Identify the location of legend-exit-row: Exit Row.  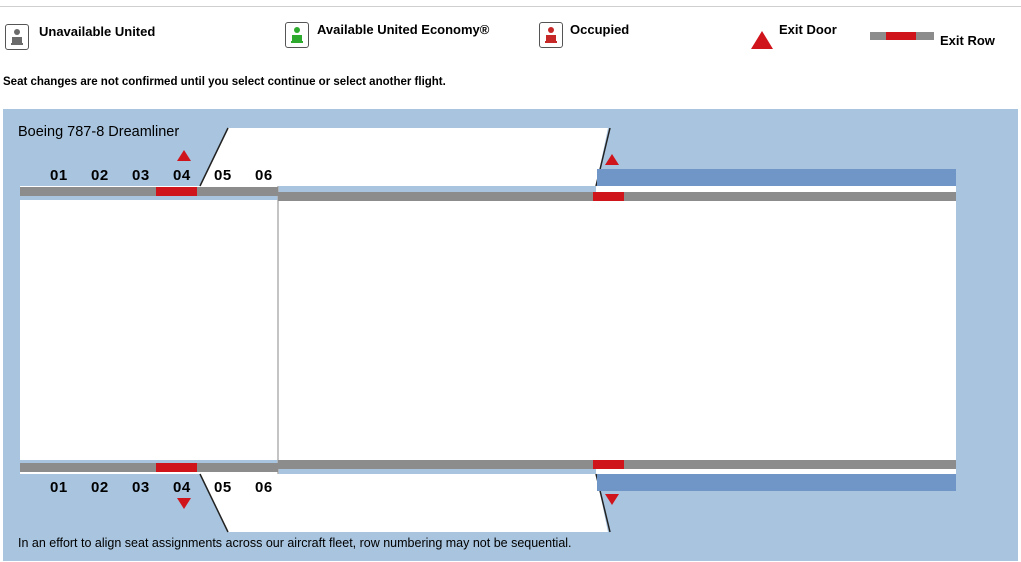
(932, 40).